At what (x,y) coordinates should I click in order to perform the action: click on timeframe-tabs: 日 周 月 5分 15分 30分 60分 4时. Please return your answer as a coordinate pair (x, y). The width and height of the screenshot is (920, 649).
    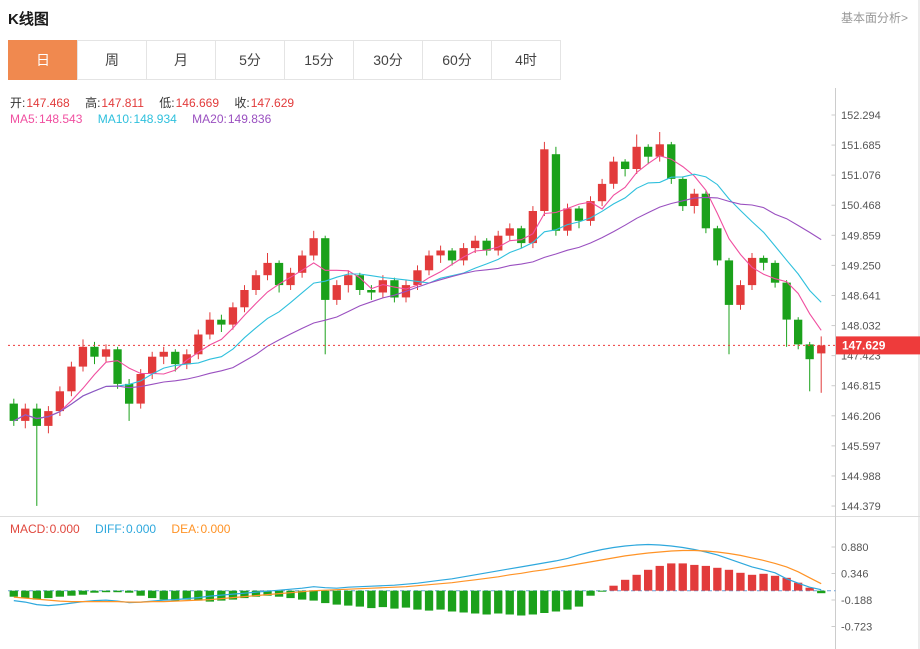
    Looking at the image, I should click on (463, 60).